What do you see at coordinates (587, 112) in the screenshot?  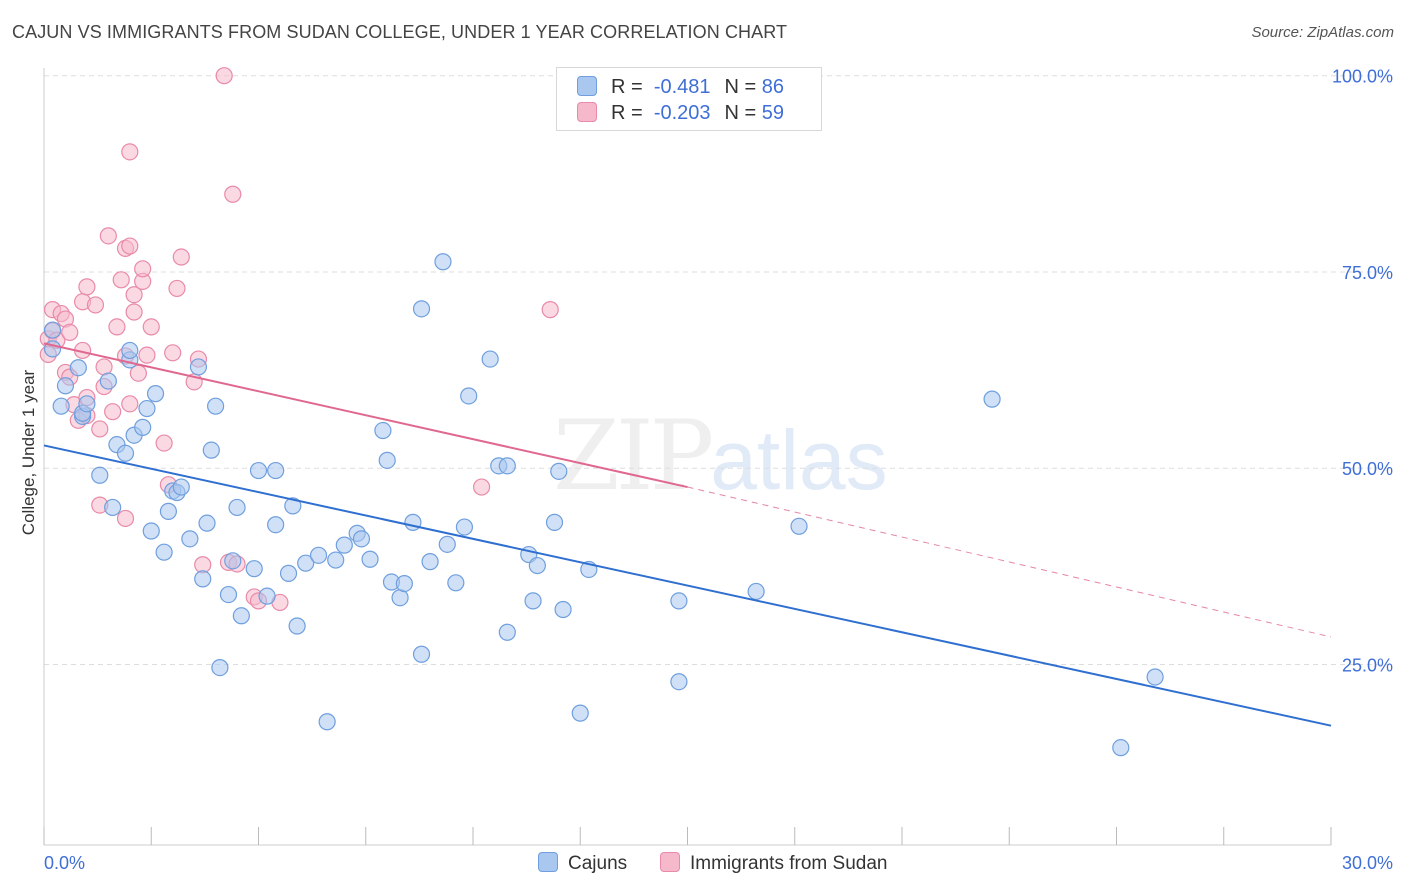 I see `sudan-swatch` at bounding box center [587, 112].